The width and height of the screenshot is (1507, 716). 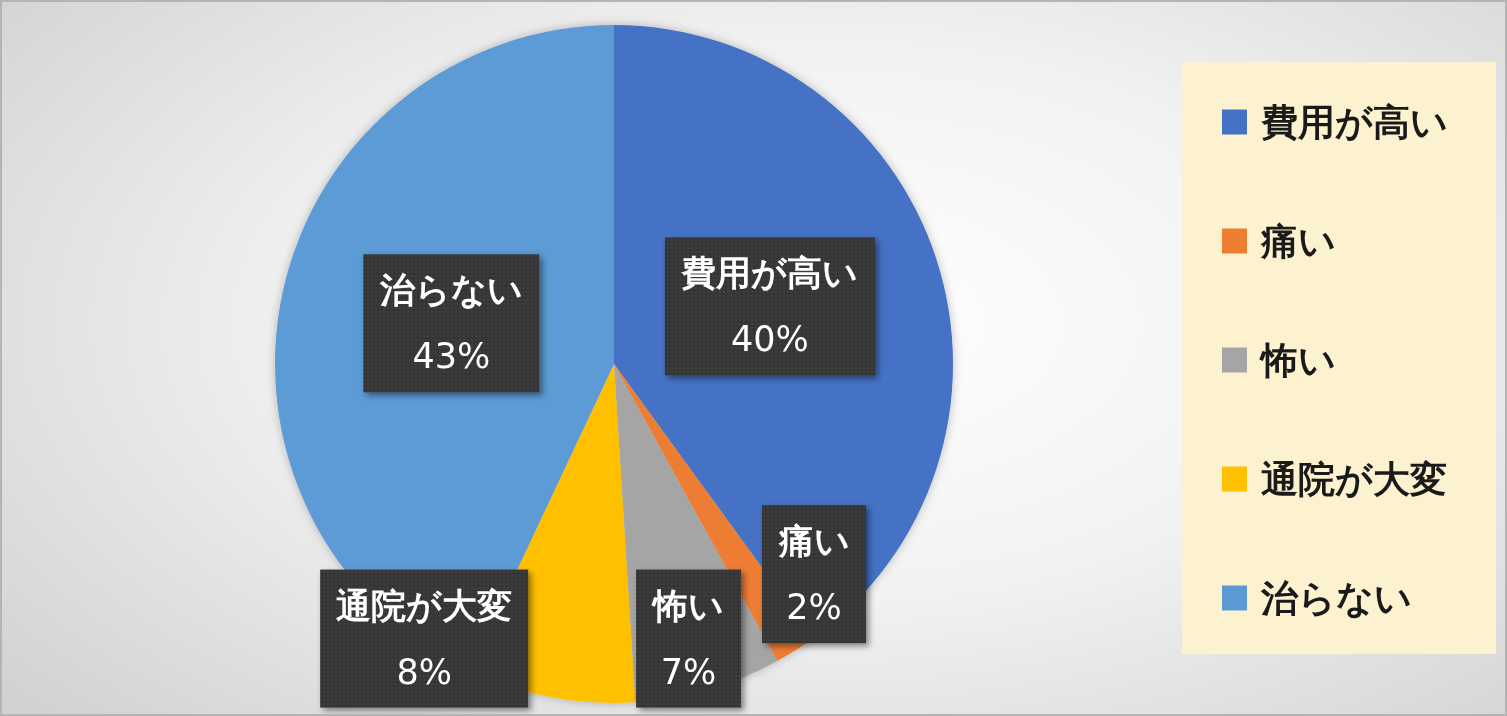 I want to click on data-label: 7%, so click(x=688, y=671).